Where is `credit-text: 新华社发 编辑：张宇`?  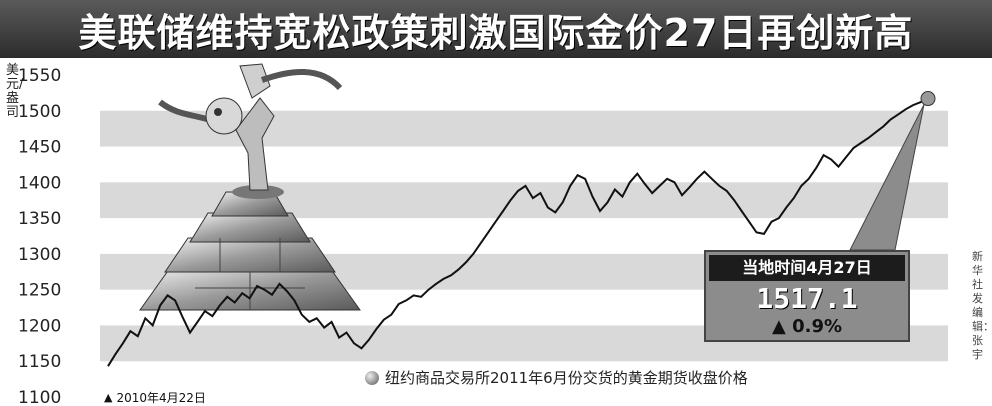
credit-text: 新华社发 编辑：张宇 is located at coordinates (982, 305).